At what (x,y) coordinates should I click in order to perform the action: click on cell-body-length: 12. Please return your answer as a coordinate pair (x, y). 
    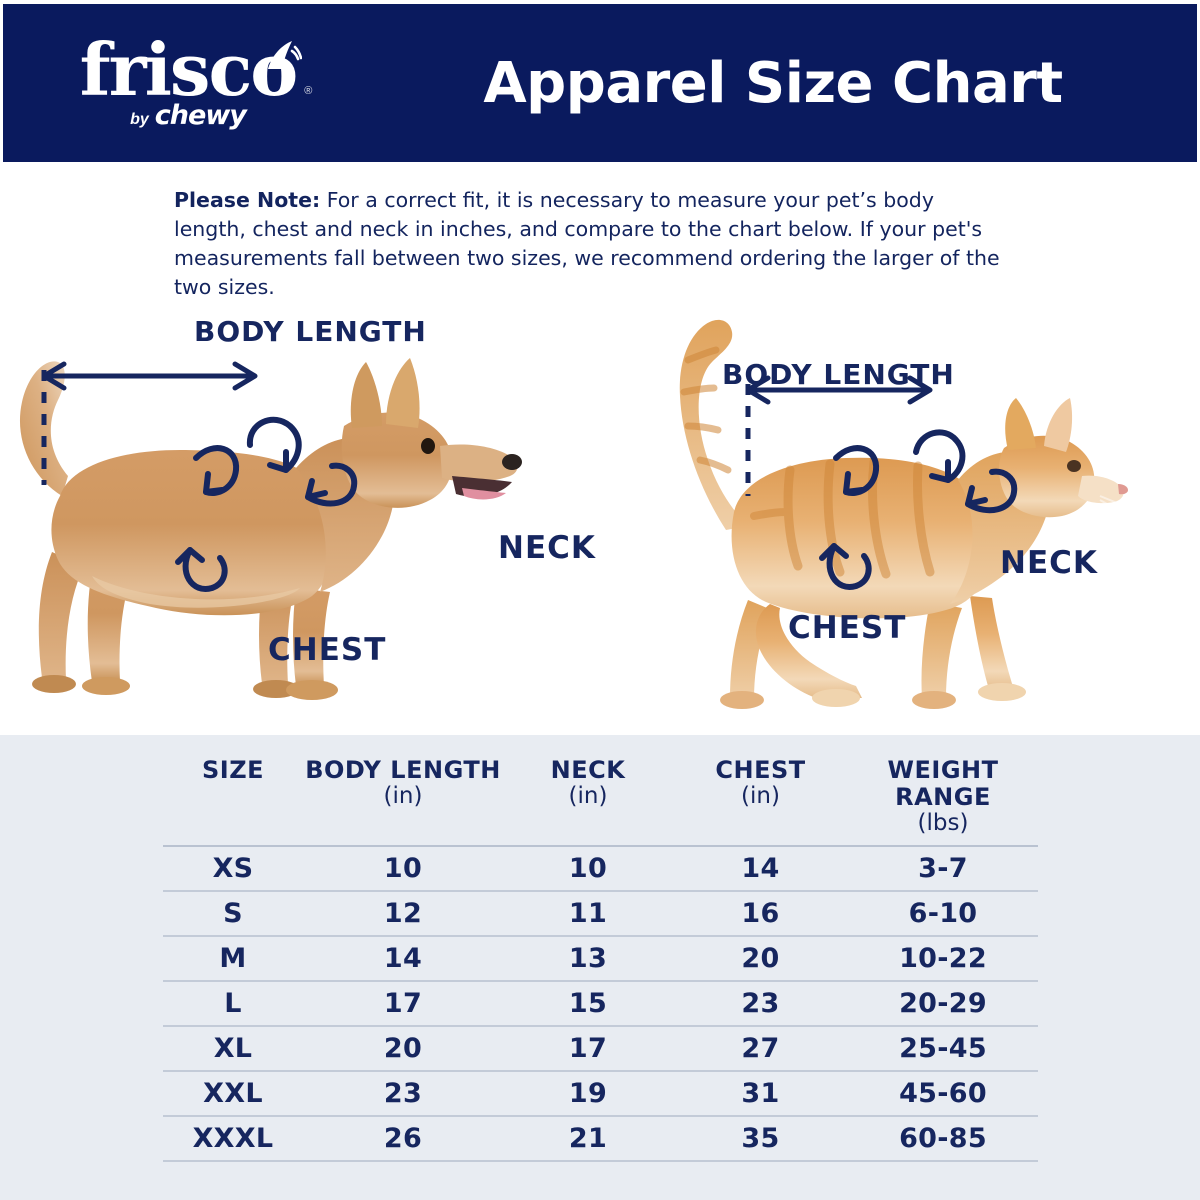
    Looking at the image, I should click on (403, 913).